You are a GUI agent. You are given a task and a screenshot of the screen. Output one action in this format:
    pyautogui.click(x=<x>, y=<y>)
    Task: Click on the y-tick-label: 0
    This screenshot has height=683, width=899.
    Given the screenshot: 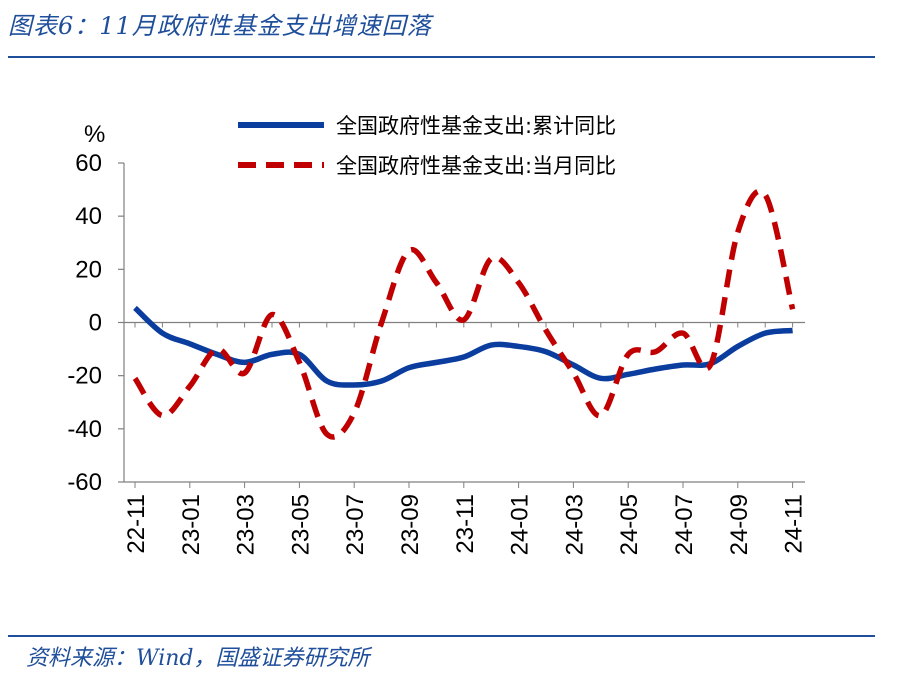 What is the action you would take?
    pyautogui.click(x=95, y=323)
    